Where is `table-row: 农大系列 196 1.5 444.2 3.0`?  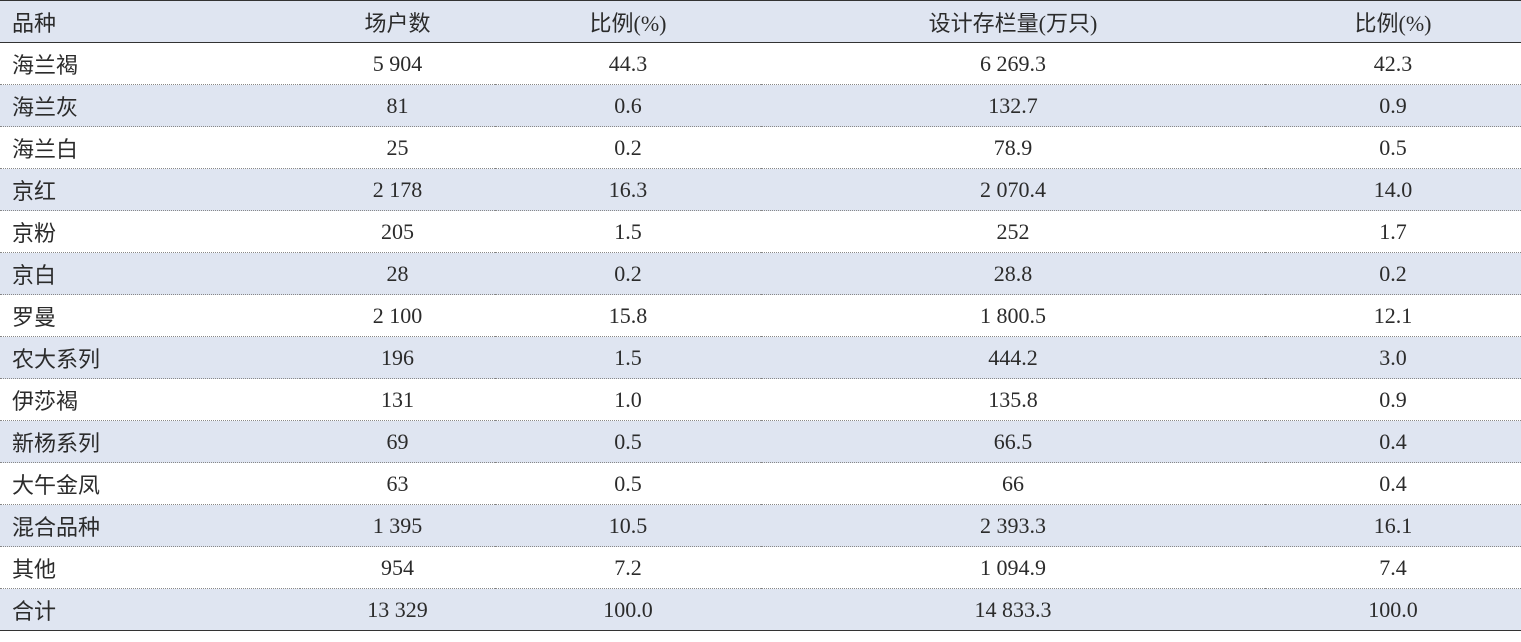 table-row: 农大系列 196 1.5 444.2 3.0 is located at coordinates (760, 357).